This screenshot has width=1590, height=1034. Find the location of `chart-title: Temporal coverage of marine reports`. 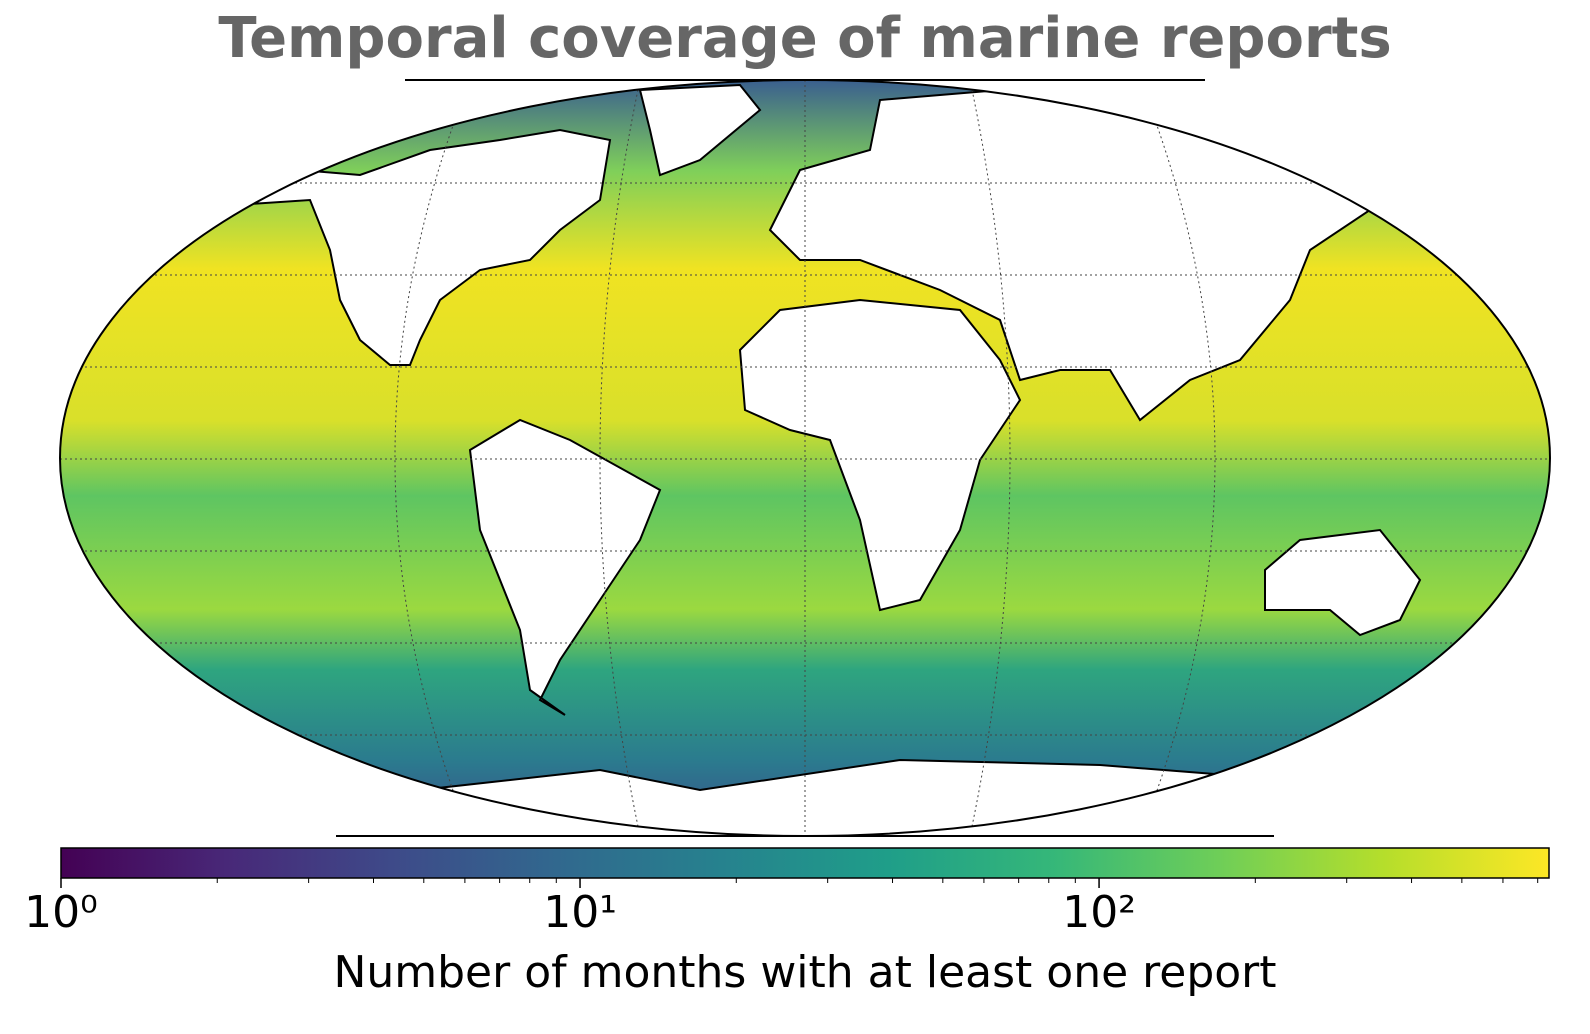

chart-title: Temporal coverage of marine reports is located at coordinates (804, 38).